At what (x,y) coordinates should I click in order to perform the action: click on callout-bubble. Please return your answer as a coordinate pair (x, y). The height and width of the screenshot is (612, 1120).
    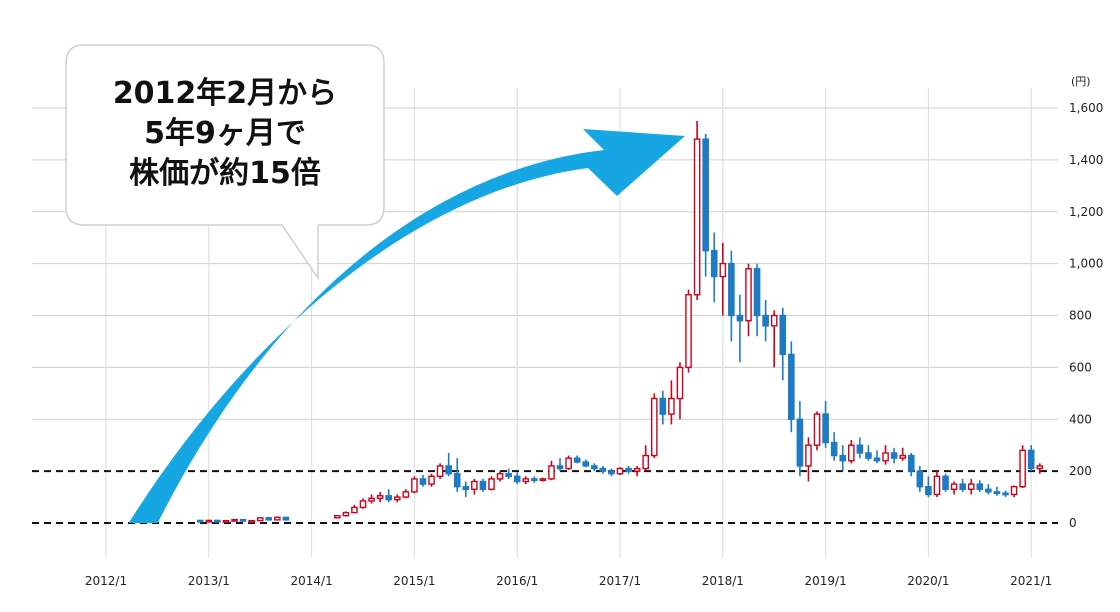
    Looking at the image, I should click on (225, 162).